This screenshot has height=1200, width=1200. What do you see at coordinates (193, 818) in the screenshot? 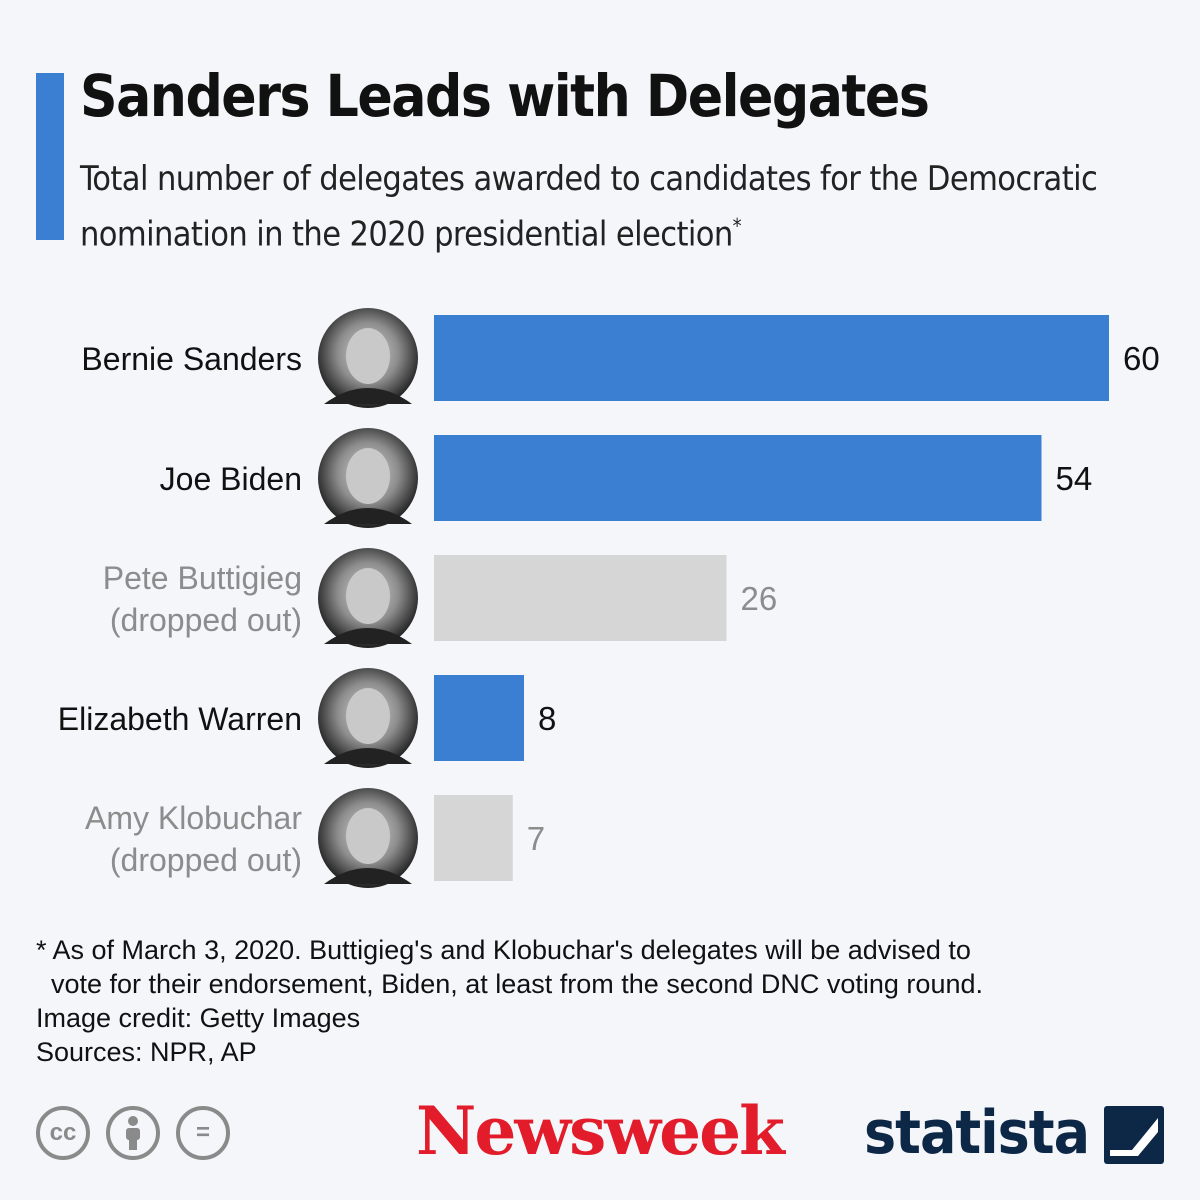
I see `category-label: Amy Klobuchar` at bounding box center [193, 818].